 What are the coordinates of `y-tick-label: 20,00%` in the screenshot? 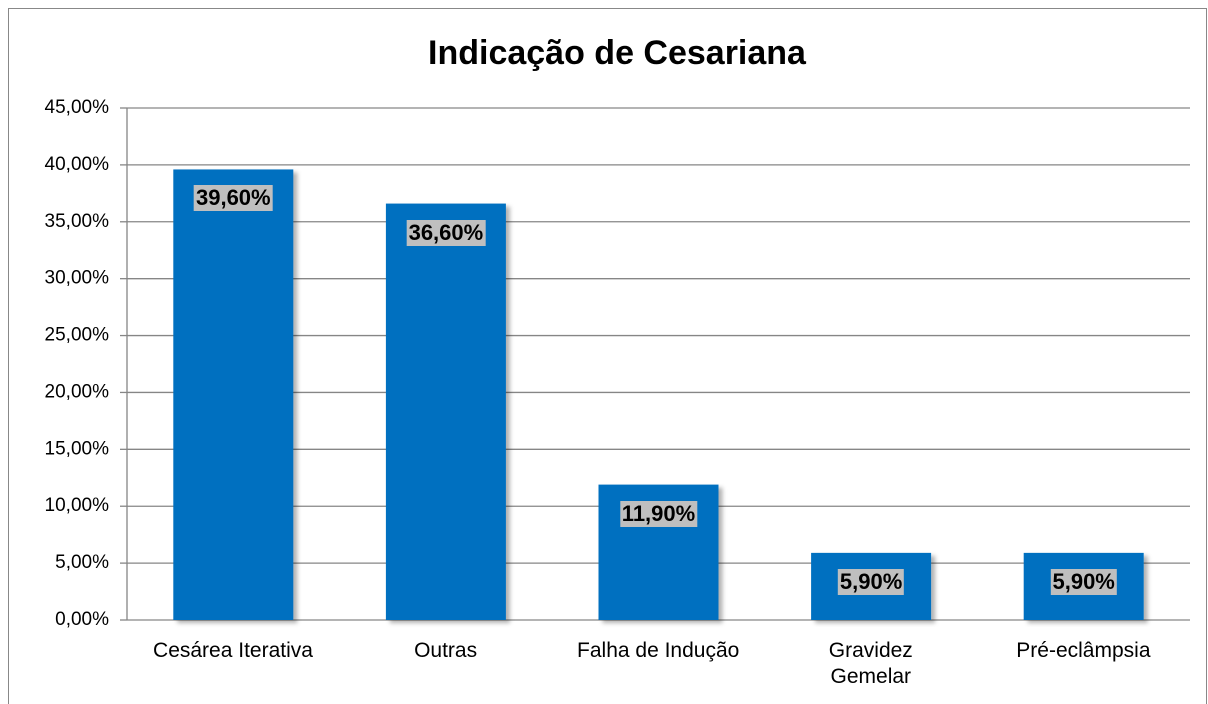 It's located at (77, 391).